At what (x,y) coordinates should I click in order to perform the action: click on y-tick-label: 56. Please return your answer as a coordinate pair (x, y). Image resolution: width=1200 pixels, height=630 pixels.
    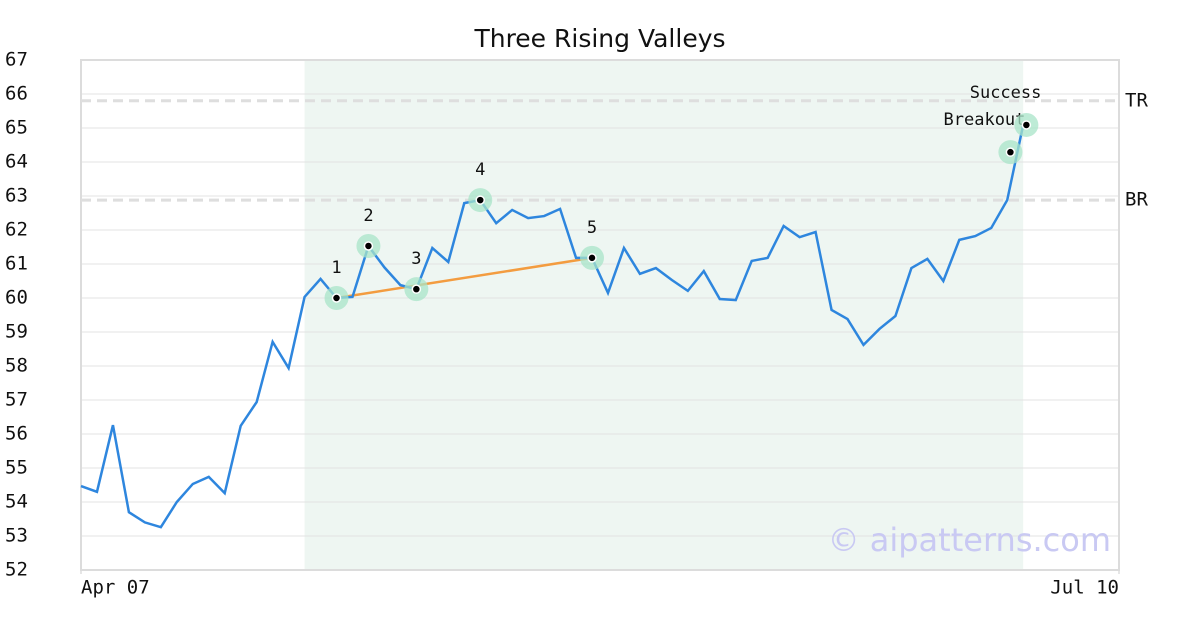
    Looking at the image, I should click on (16, 434).